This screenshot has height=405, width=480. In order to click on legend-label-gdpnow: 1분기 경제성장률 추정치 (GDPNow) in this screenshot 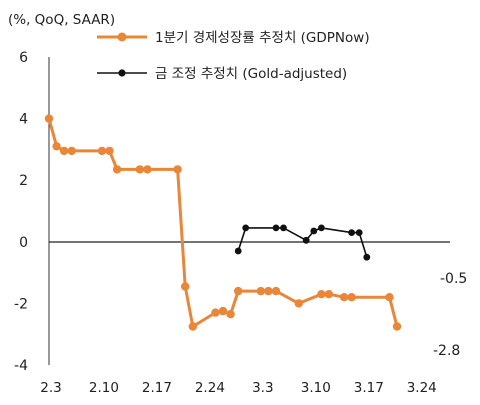, I will do `click(262, 38)`.